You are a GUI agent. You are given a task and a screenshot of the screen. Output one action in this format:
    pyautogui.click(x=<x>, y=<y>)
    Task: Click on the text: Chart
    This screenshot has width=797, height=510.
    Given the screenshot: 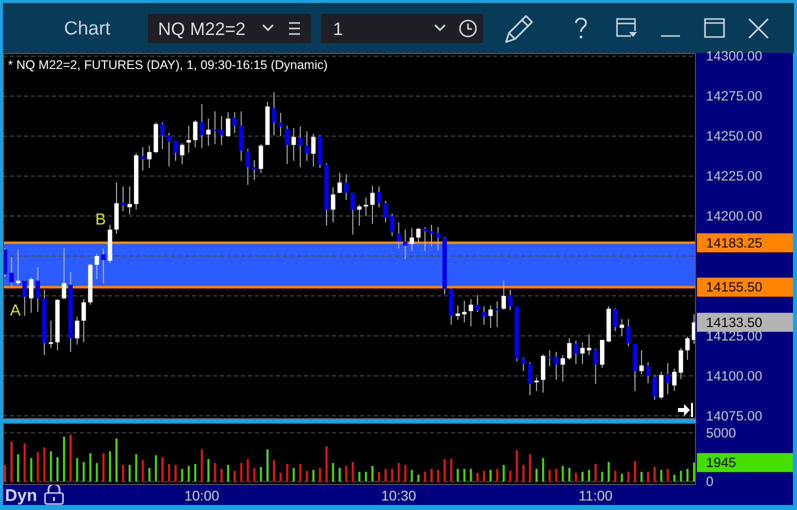 What is the action you would take?
    pyautogui.click(x=88, y=29)
    